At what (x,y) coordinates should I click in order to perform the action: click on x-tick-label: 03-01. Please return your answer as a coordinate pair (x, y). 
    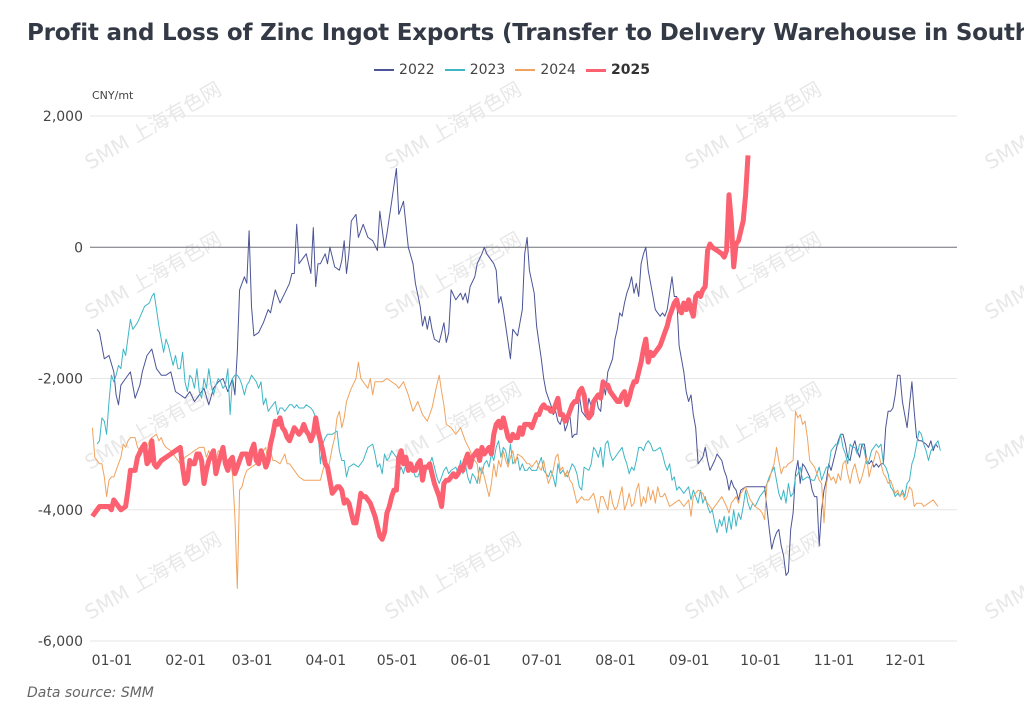
    Looking at the image, I should click on (252, 661).